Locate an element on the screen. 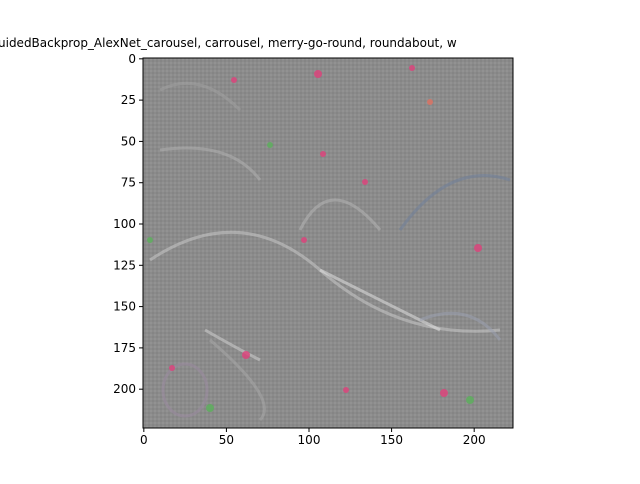  y-tick-label: 75 is located at coordinates (128, 183).